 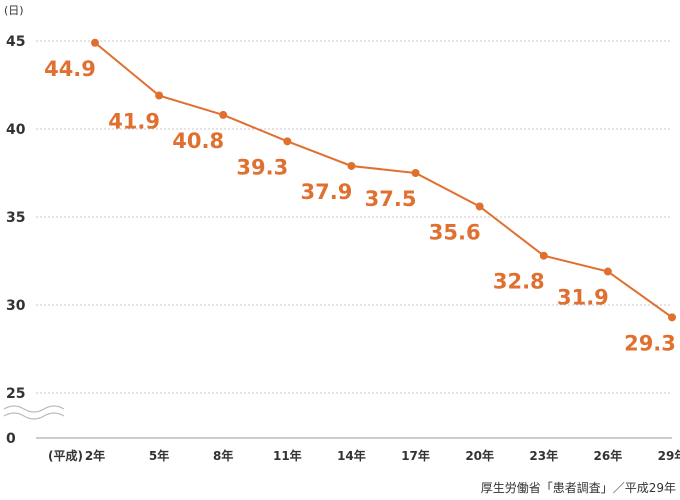 What do you see at coordinates (382, 455) in the screenshot?
I see `x-tick-labels: 2年 5年 8年 11年 14年 17年 20年 23年 26年 29年` at bounding box center [382, 455].